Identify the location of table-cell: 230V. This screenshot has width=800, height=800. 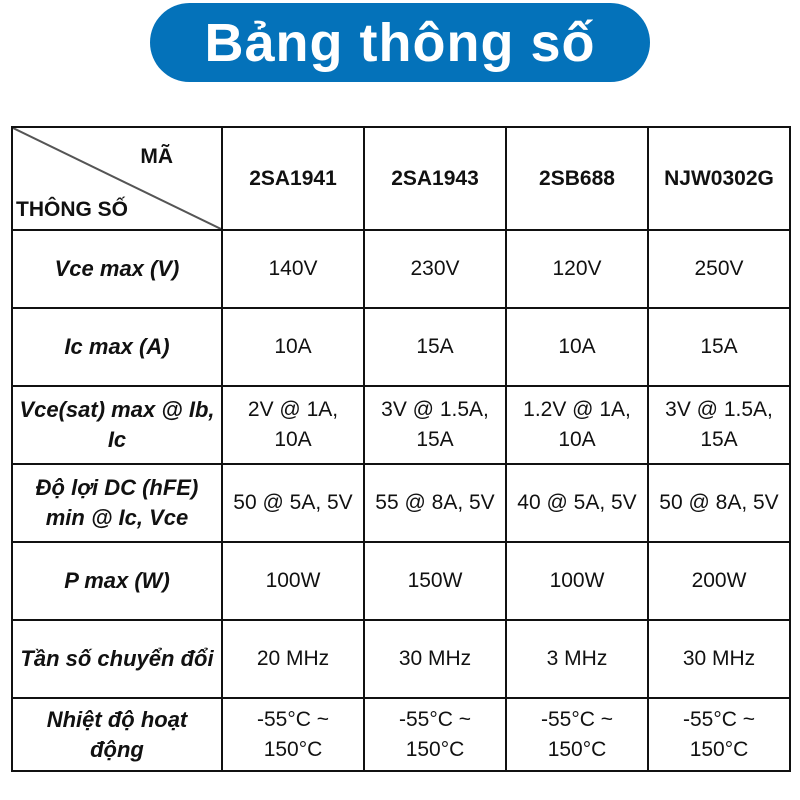
(435, 269).